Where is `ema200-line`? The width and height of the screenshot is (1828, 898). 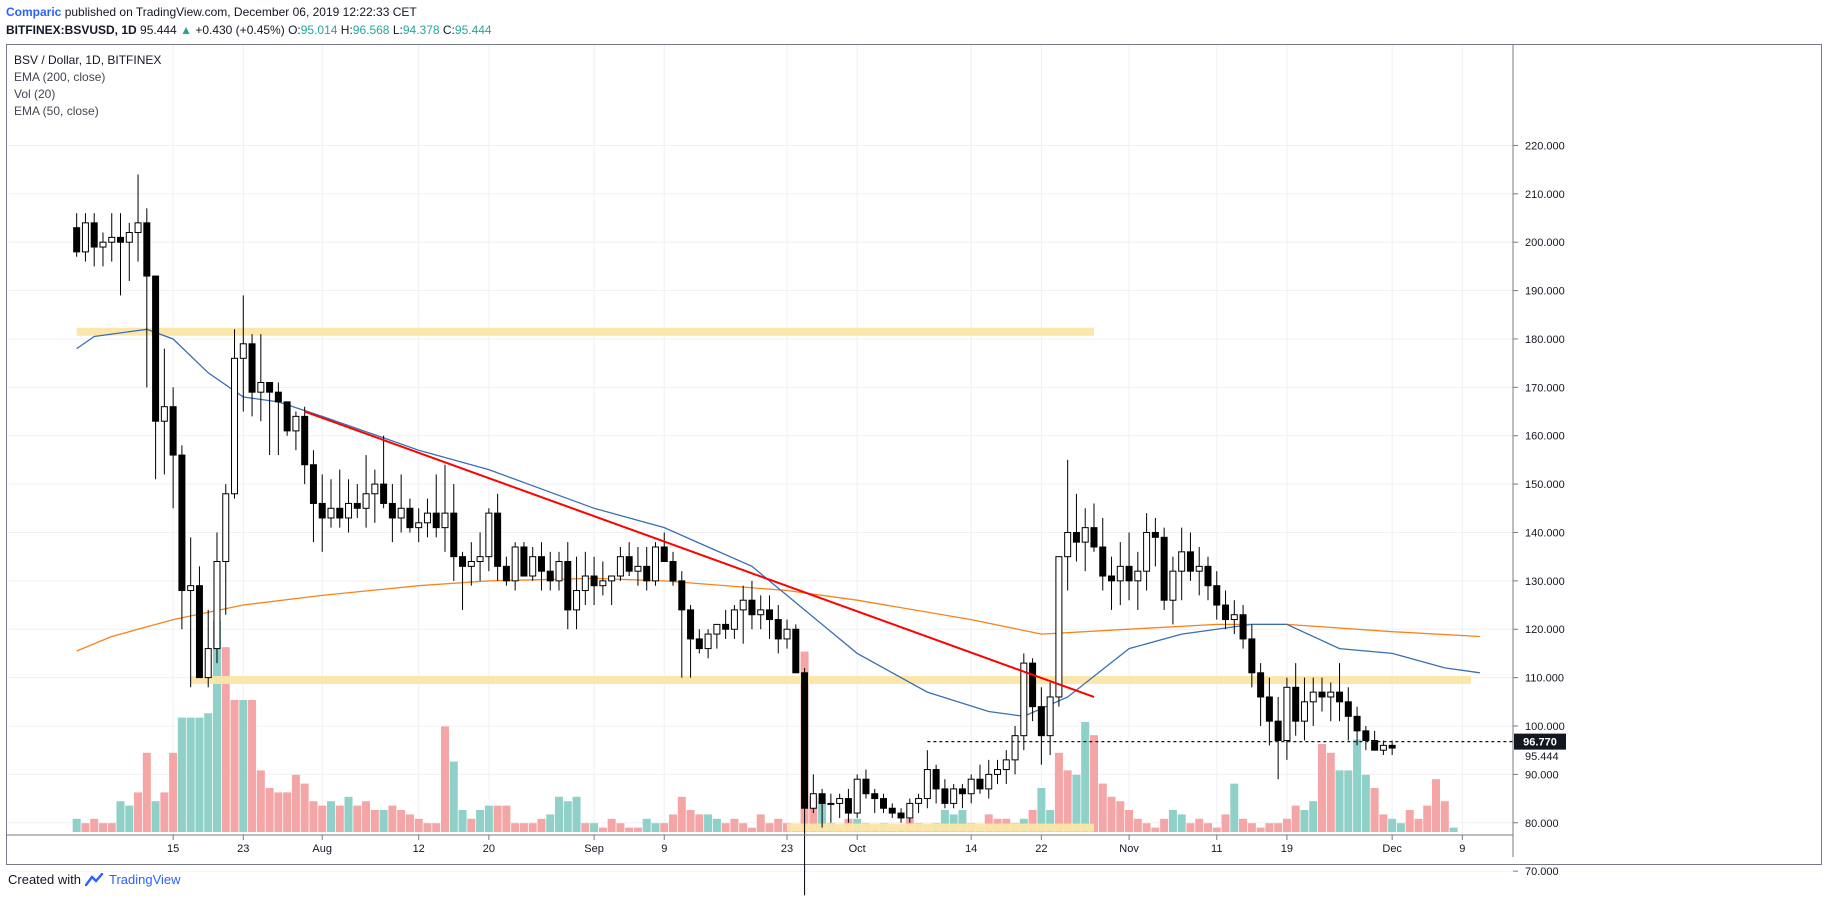
ema200-line is located at coordinates (778, 614).